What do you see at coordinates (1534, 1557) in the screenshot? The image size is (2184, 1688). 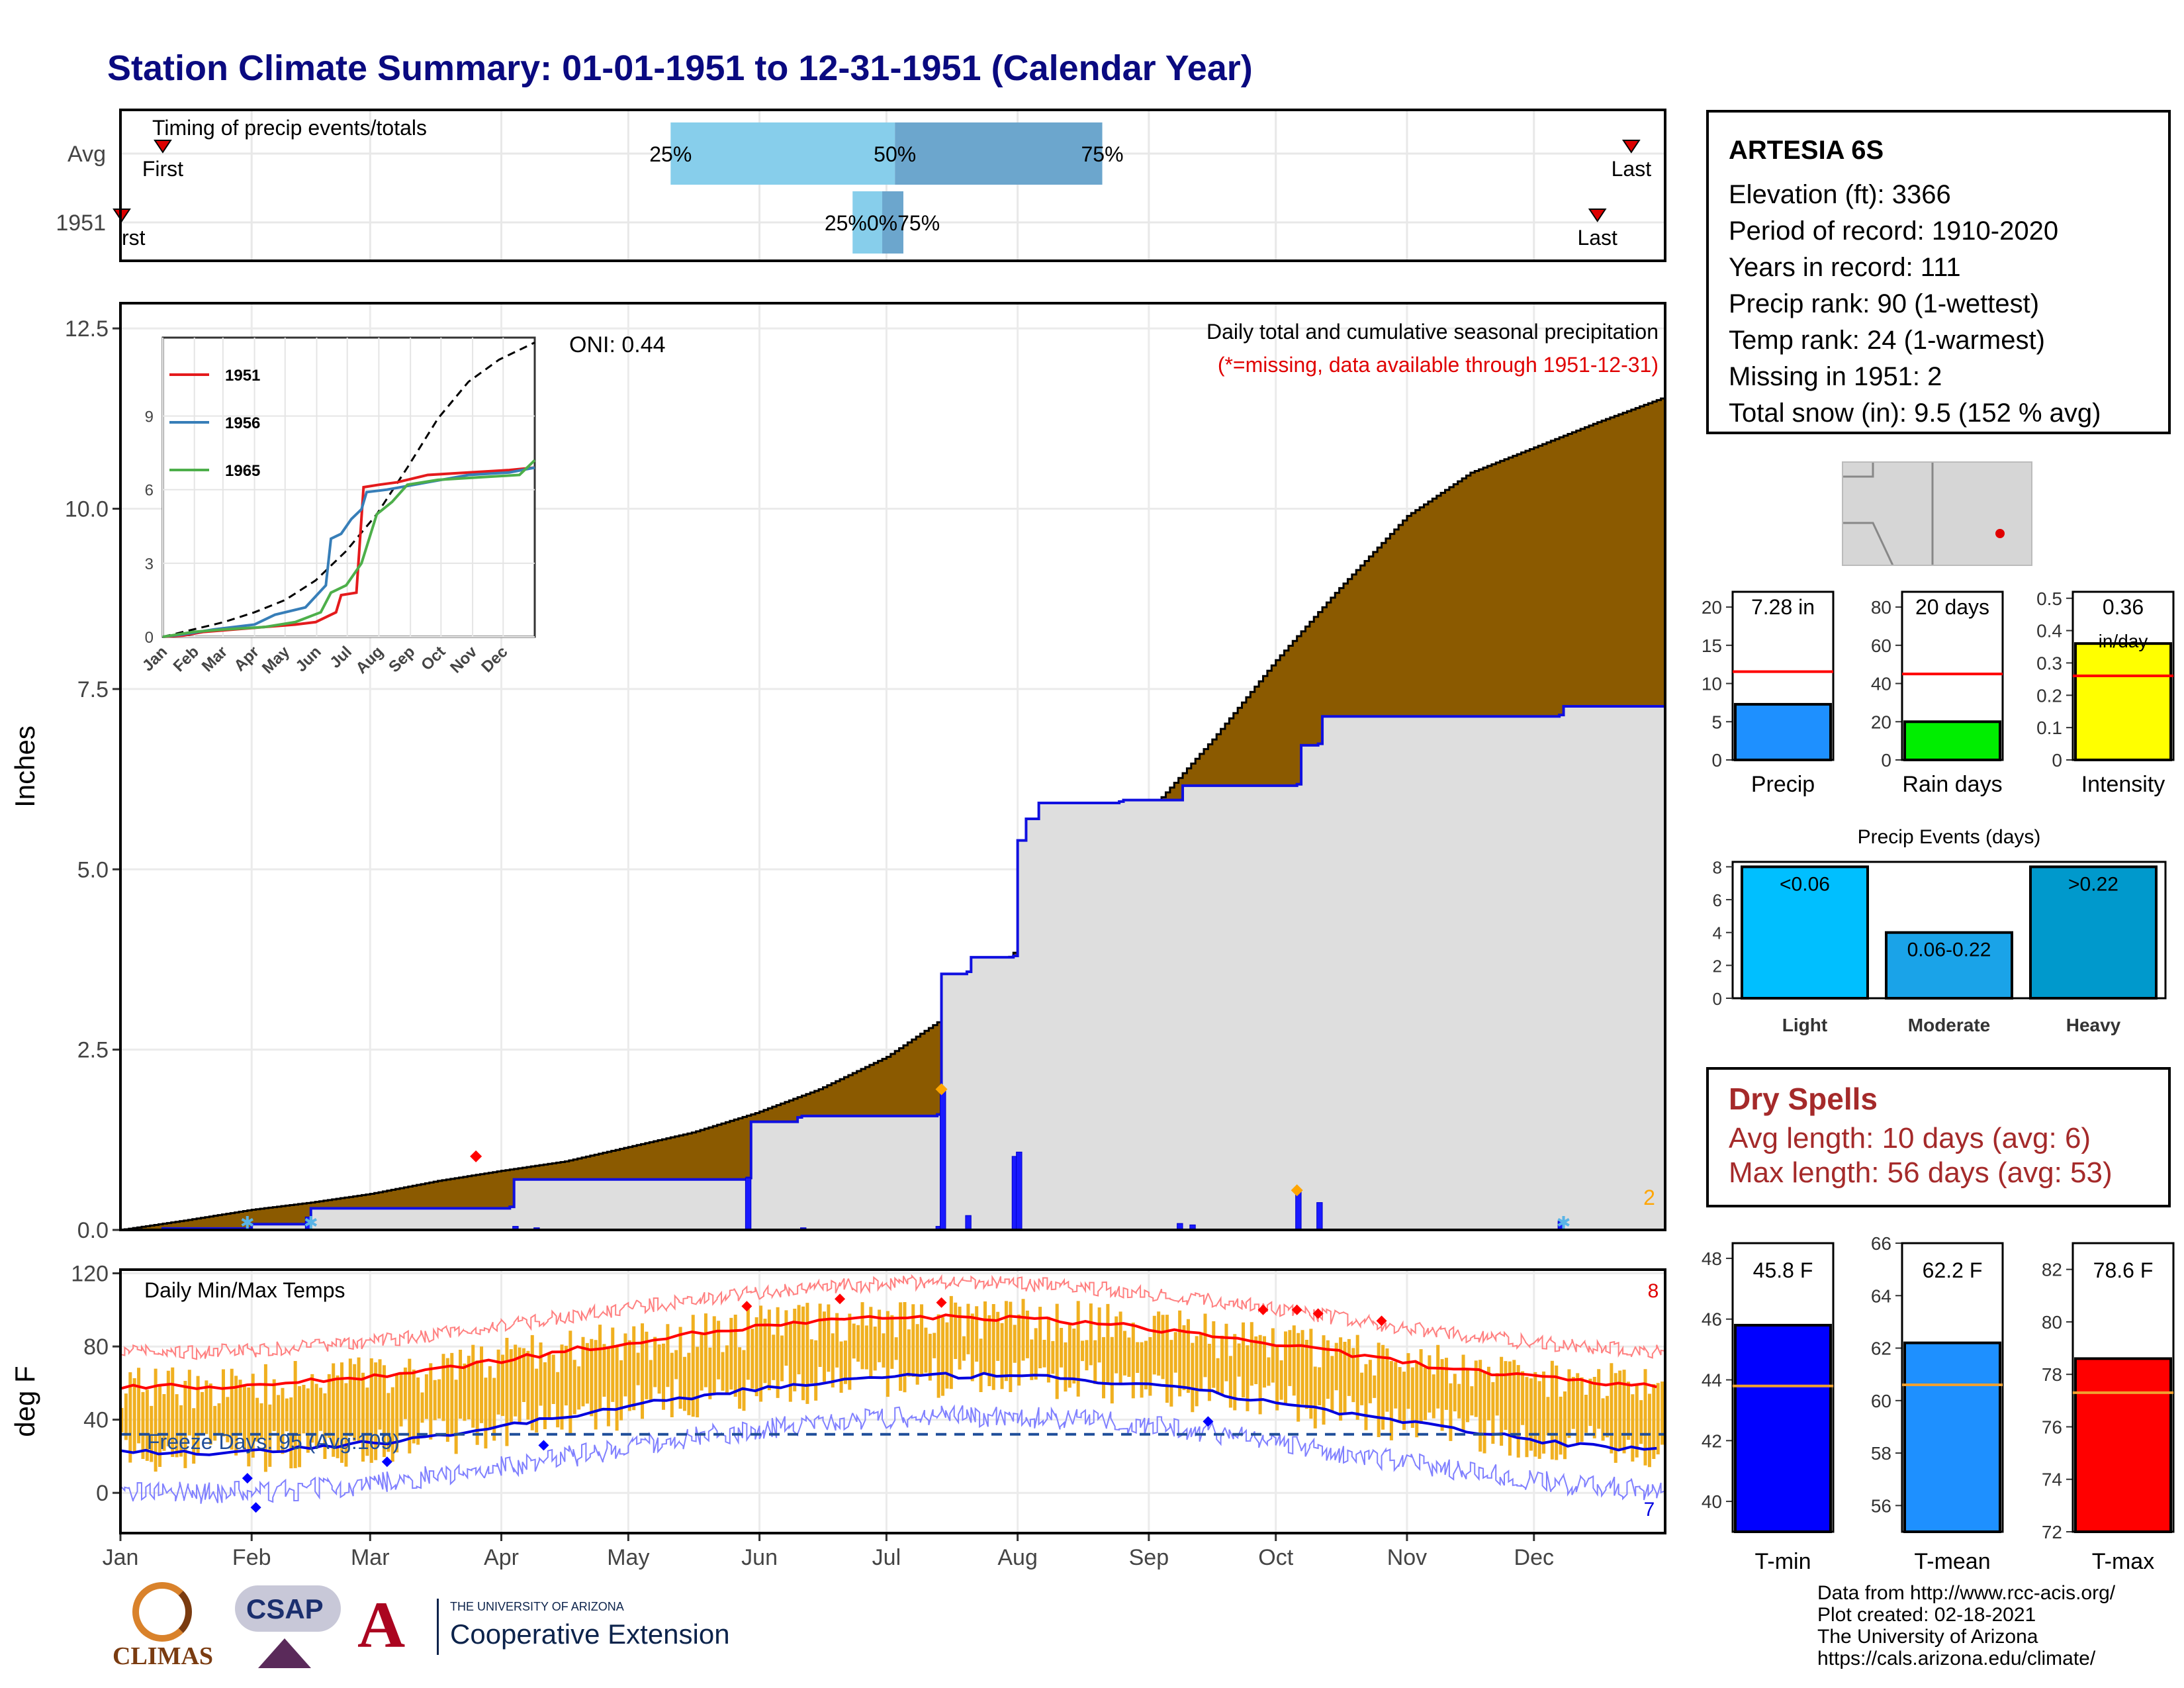 I see `month-label: Dec` at bounding box center [1534, 1557].